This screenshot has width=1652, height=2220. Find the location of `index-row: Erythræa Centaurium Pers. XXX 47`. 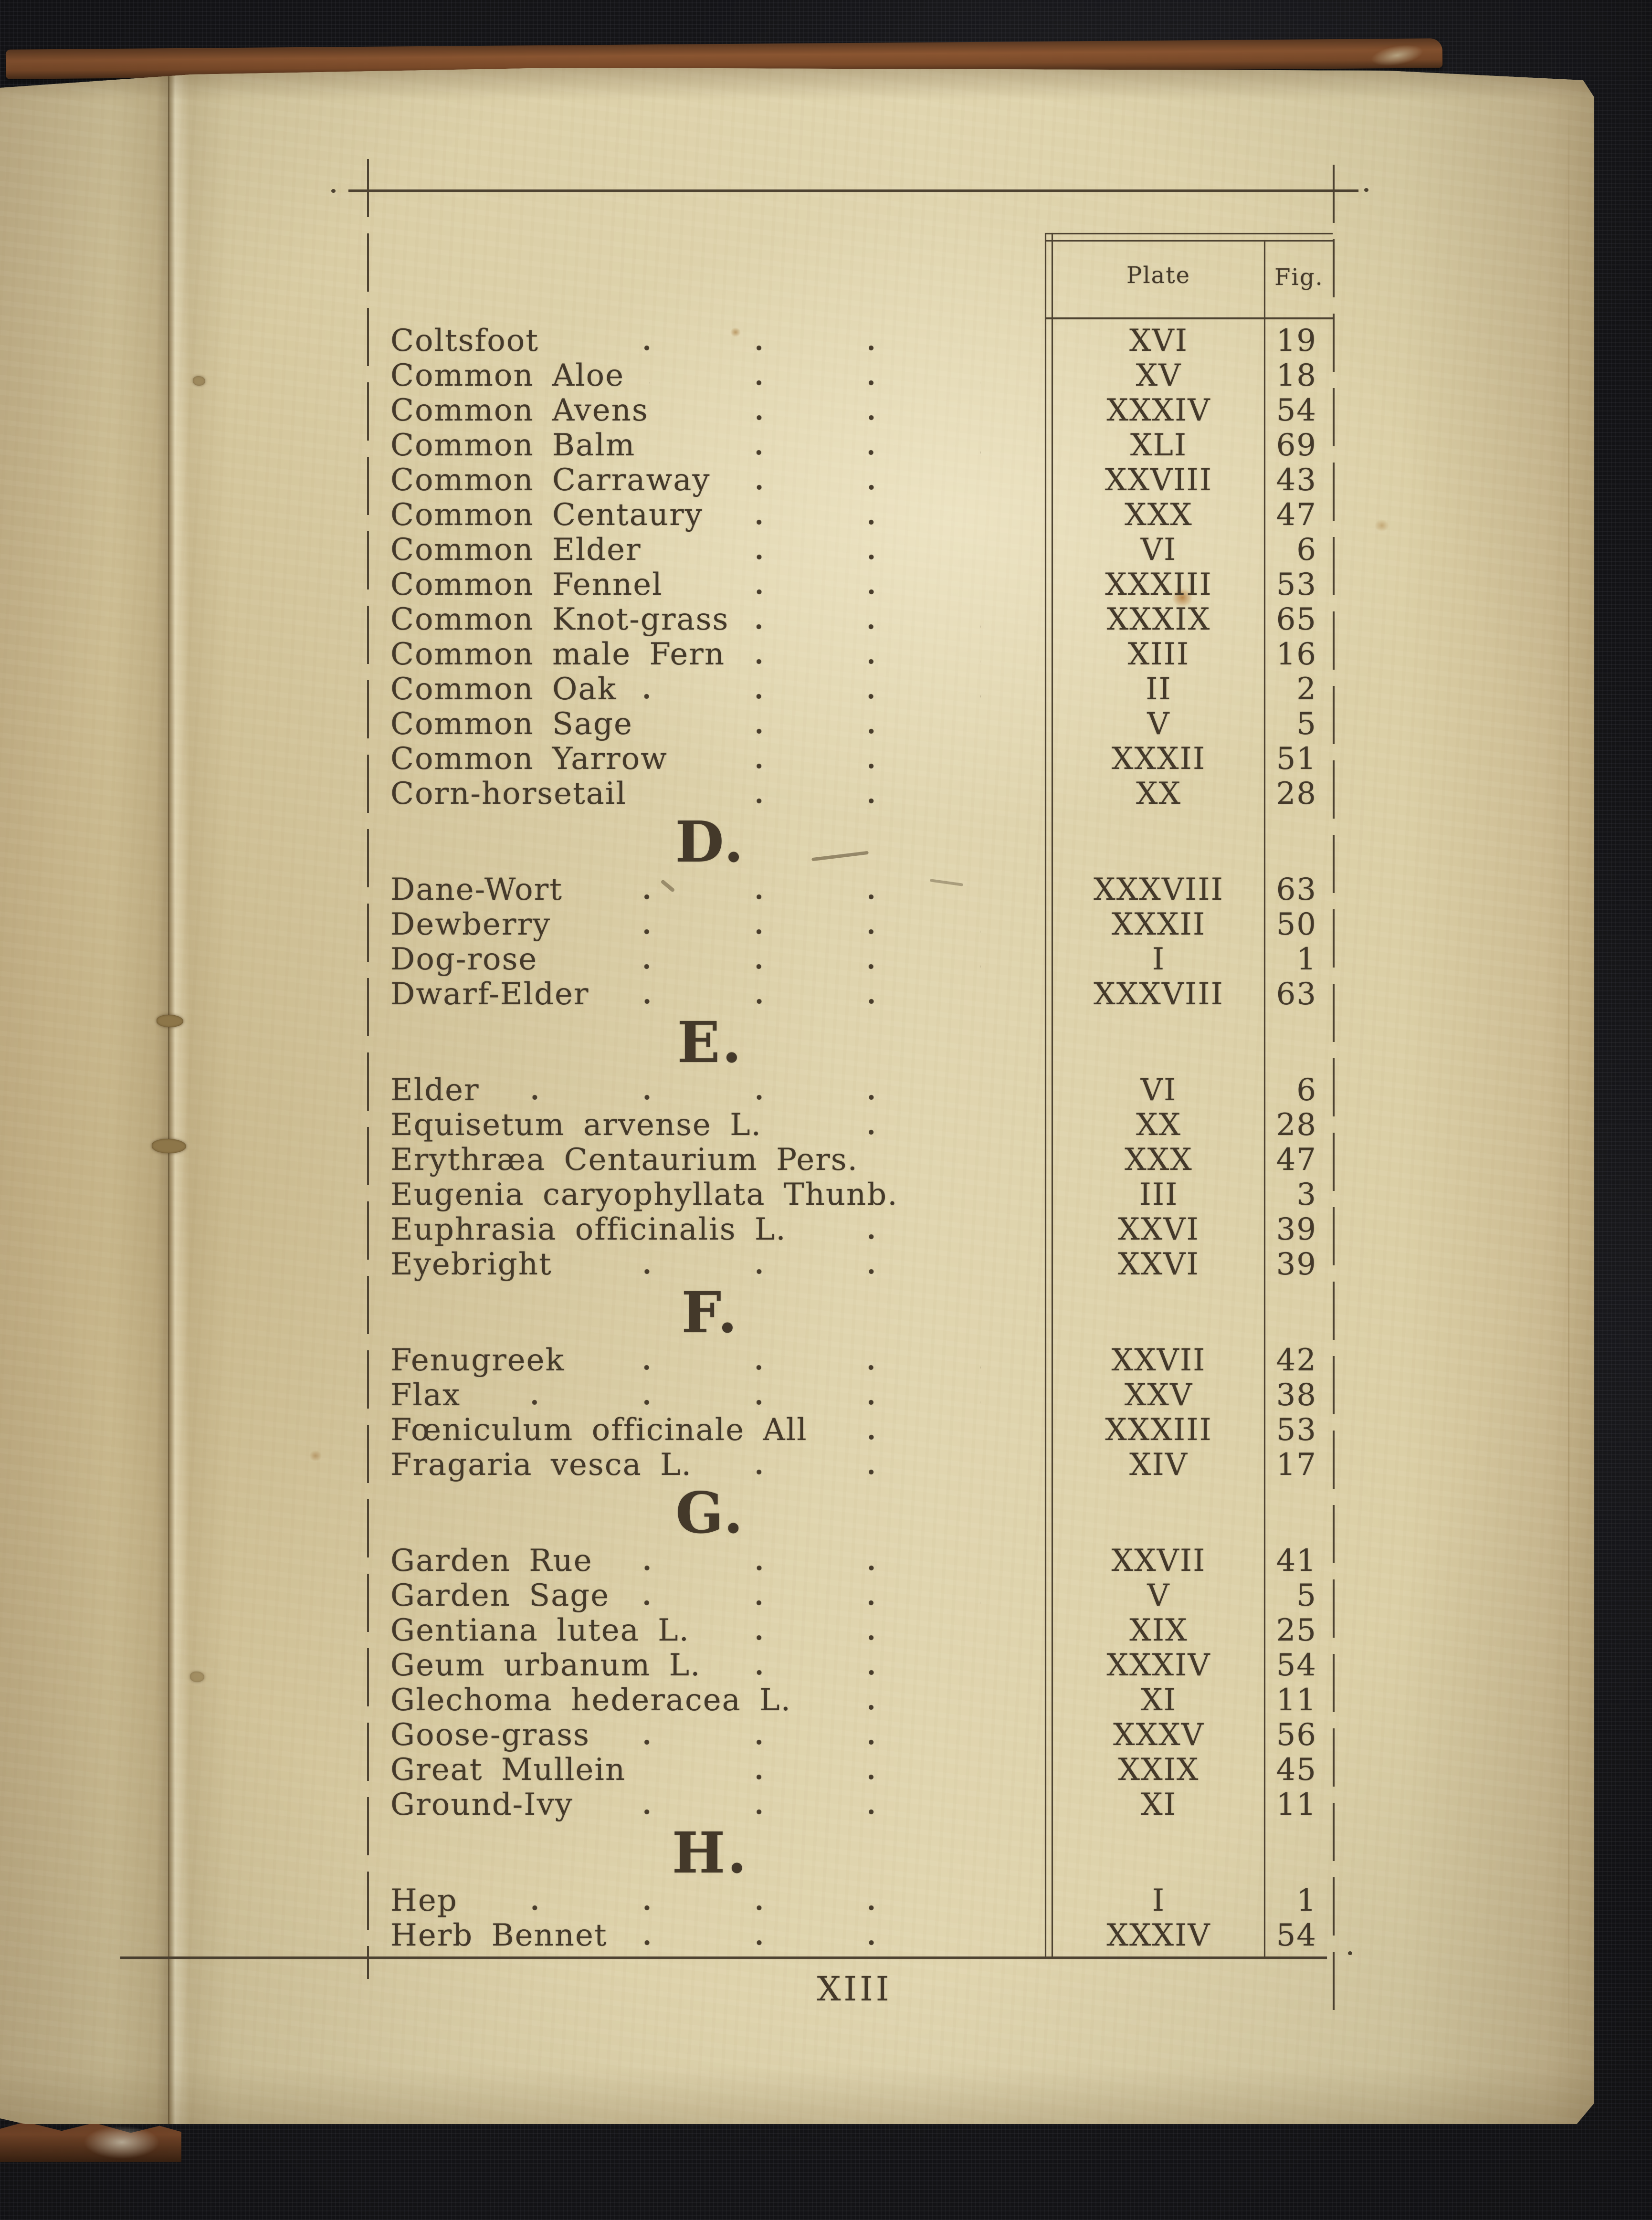

index-row: Erythræa Centaurium Pers. XXX 47 is located at coordinates (862, 1159).